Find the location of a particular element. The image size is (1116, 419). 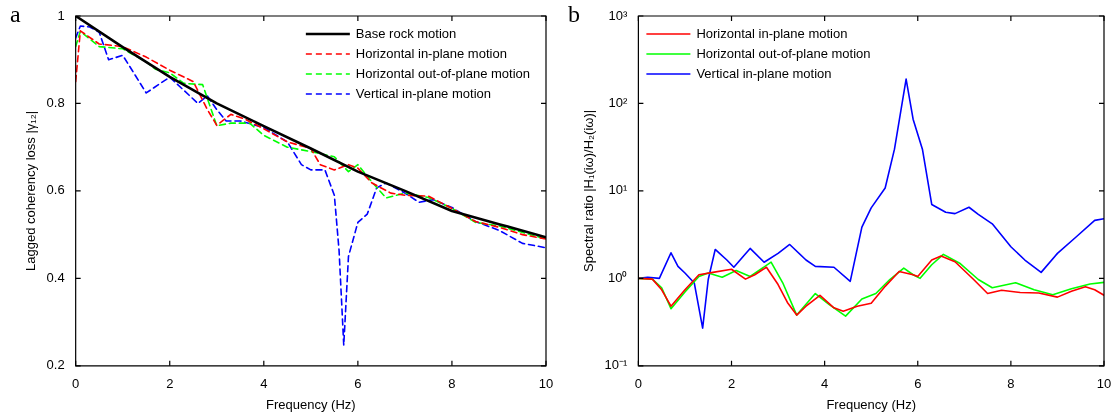

chart-title: a is located at coordinates (15, 14).